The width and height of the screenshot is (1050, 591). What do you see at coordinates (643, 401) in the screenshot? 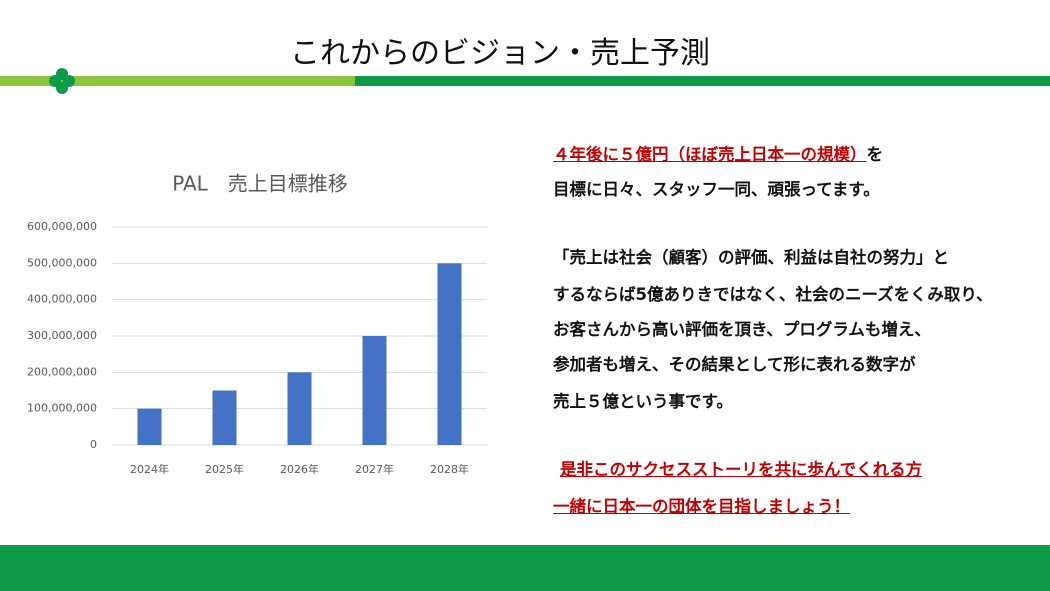
I see `philosophy-line: 売上５億という事です。` at bounding box center [643, 401].